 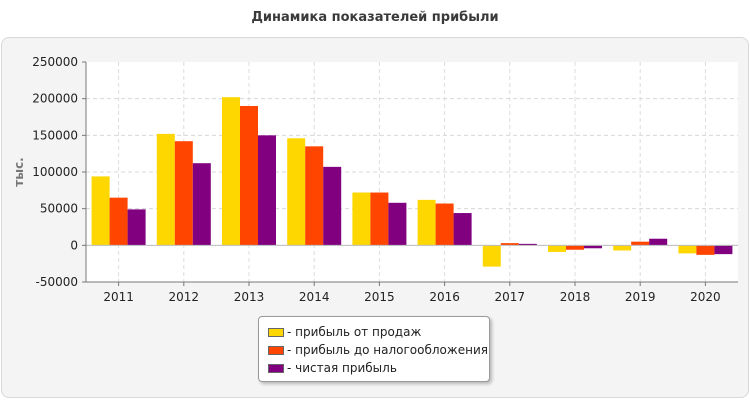 What do you see at coordinates (249, 297) in the screenshot?
I see `x-tick-label: 2013` at bounding box center [249, 297].